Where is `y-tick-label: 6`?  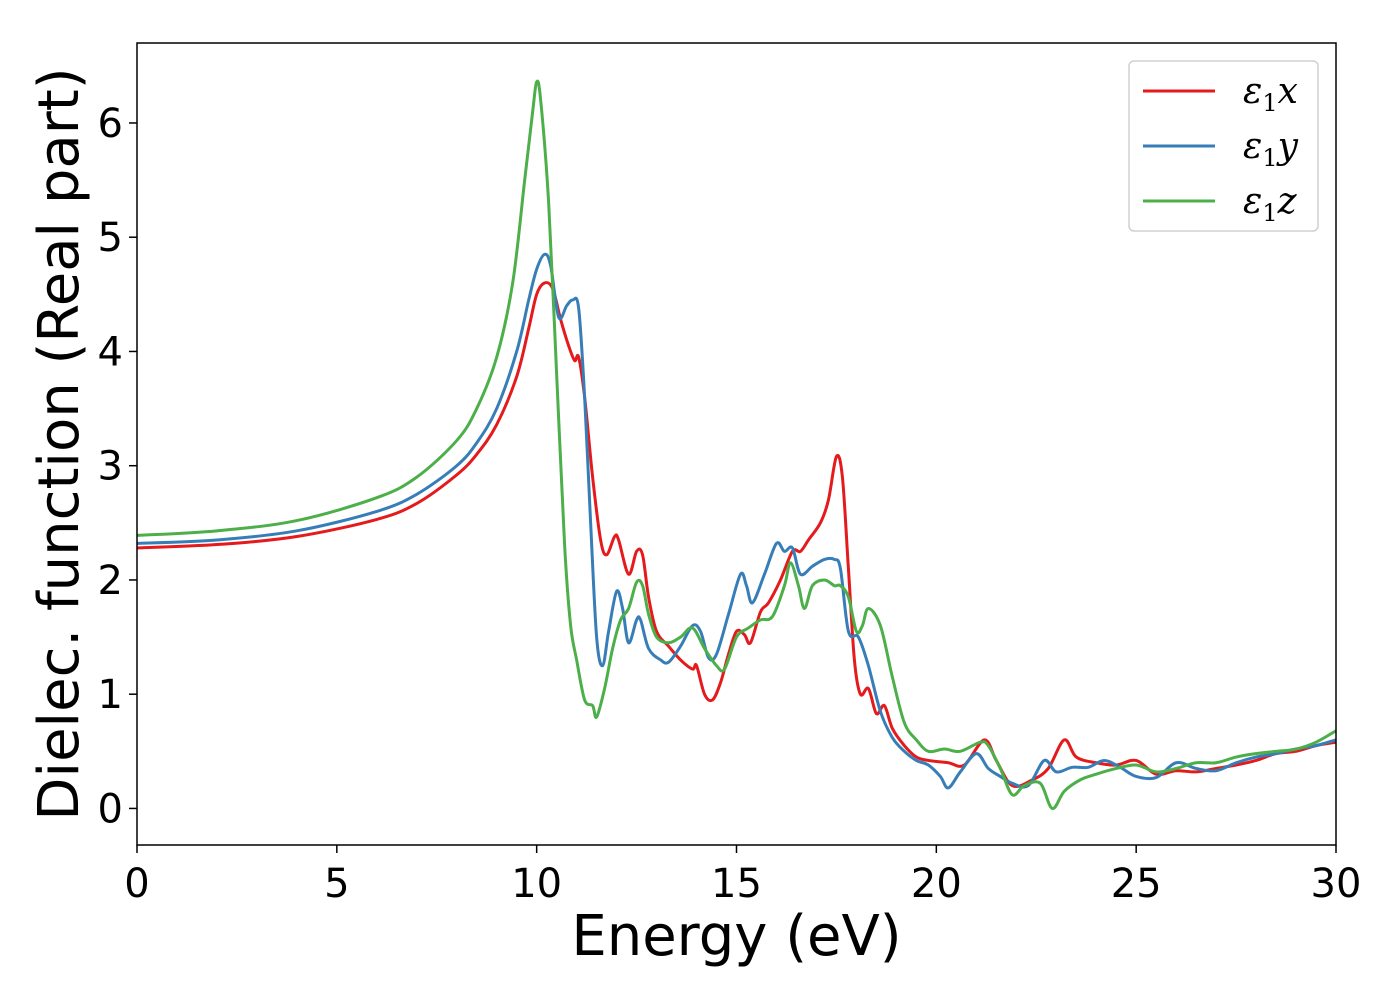 y-tick-label: 6 is located at coordinates (110, 124).